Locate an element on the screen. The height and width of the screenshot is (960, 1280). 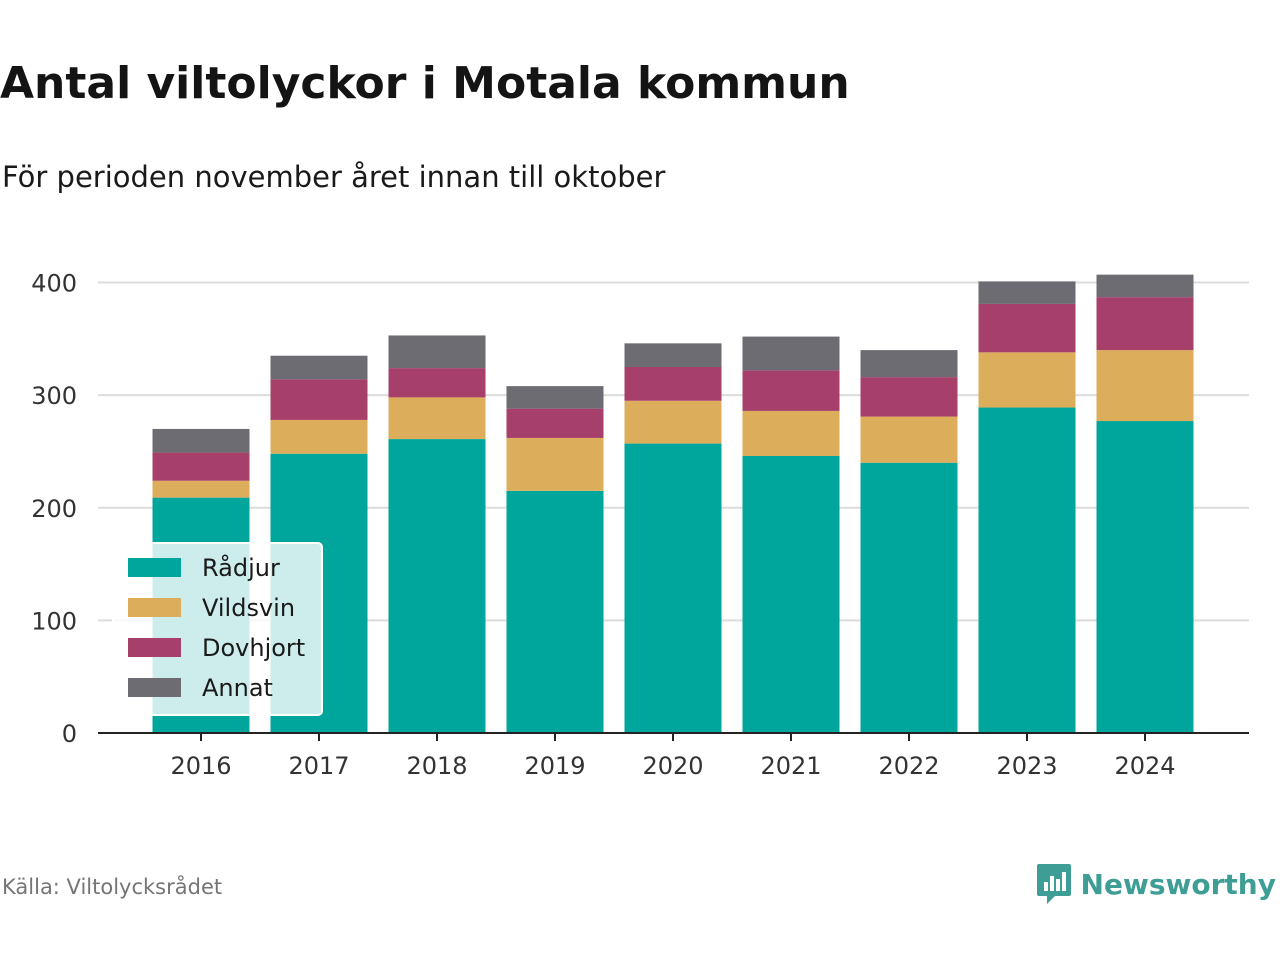
y-tick-label: 200 is located at coordinates (54, 509).